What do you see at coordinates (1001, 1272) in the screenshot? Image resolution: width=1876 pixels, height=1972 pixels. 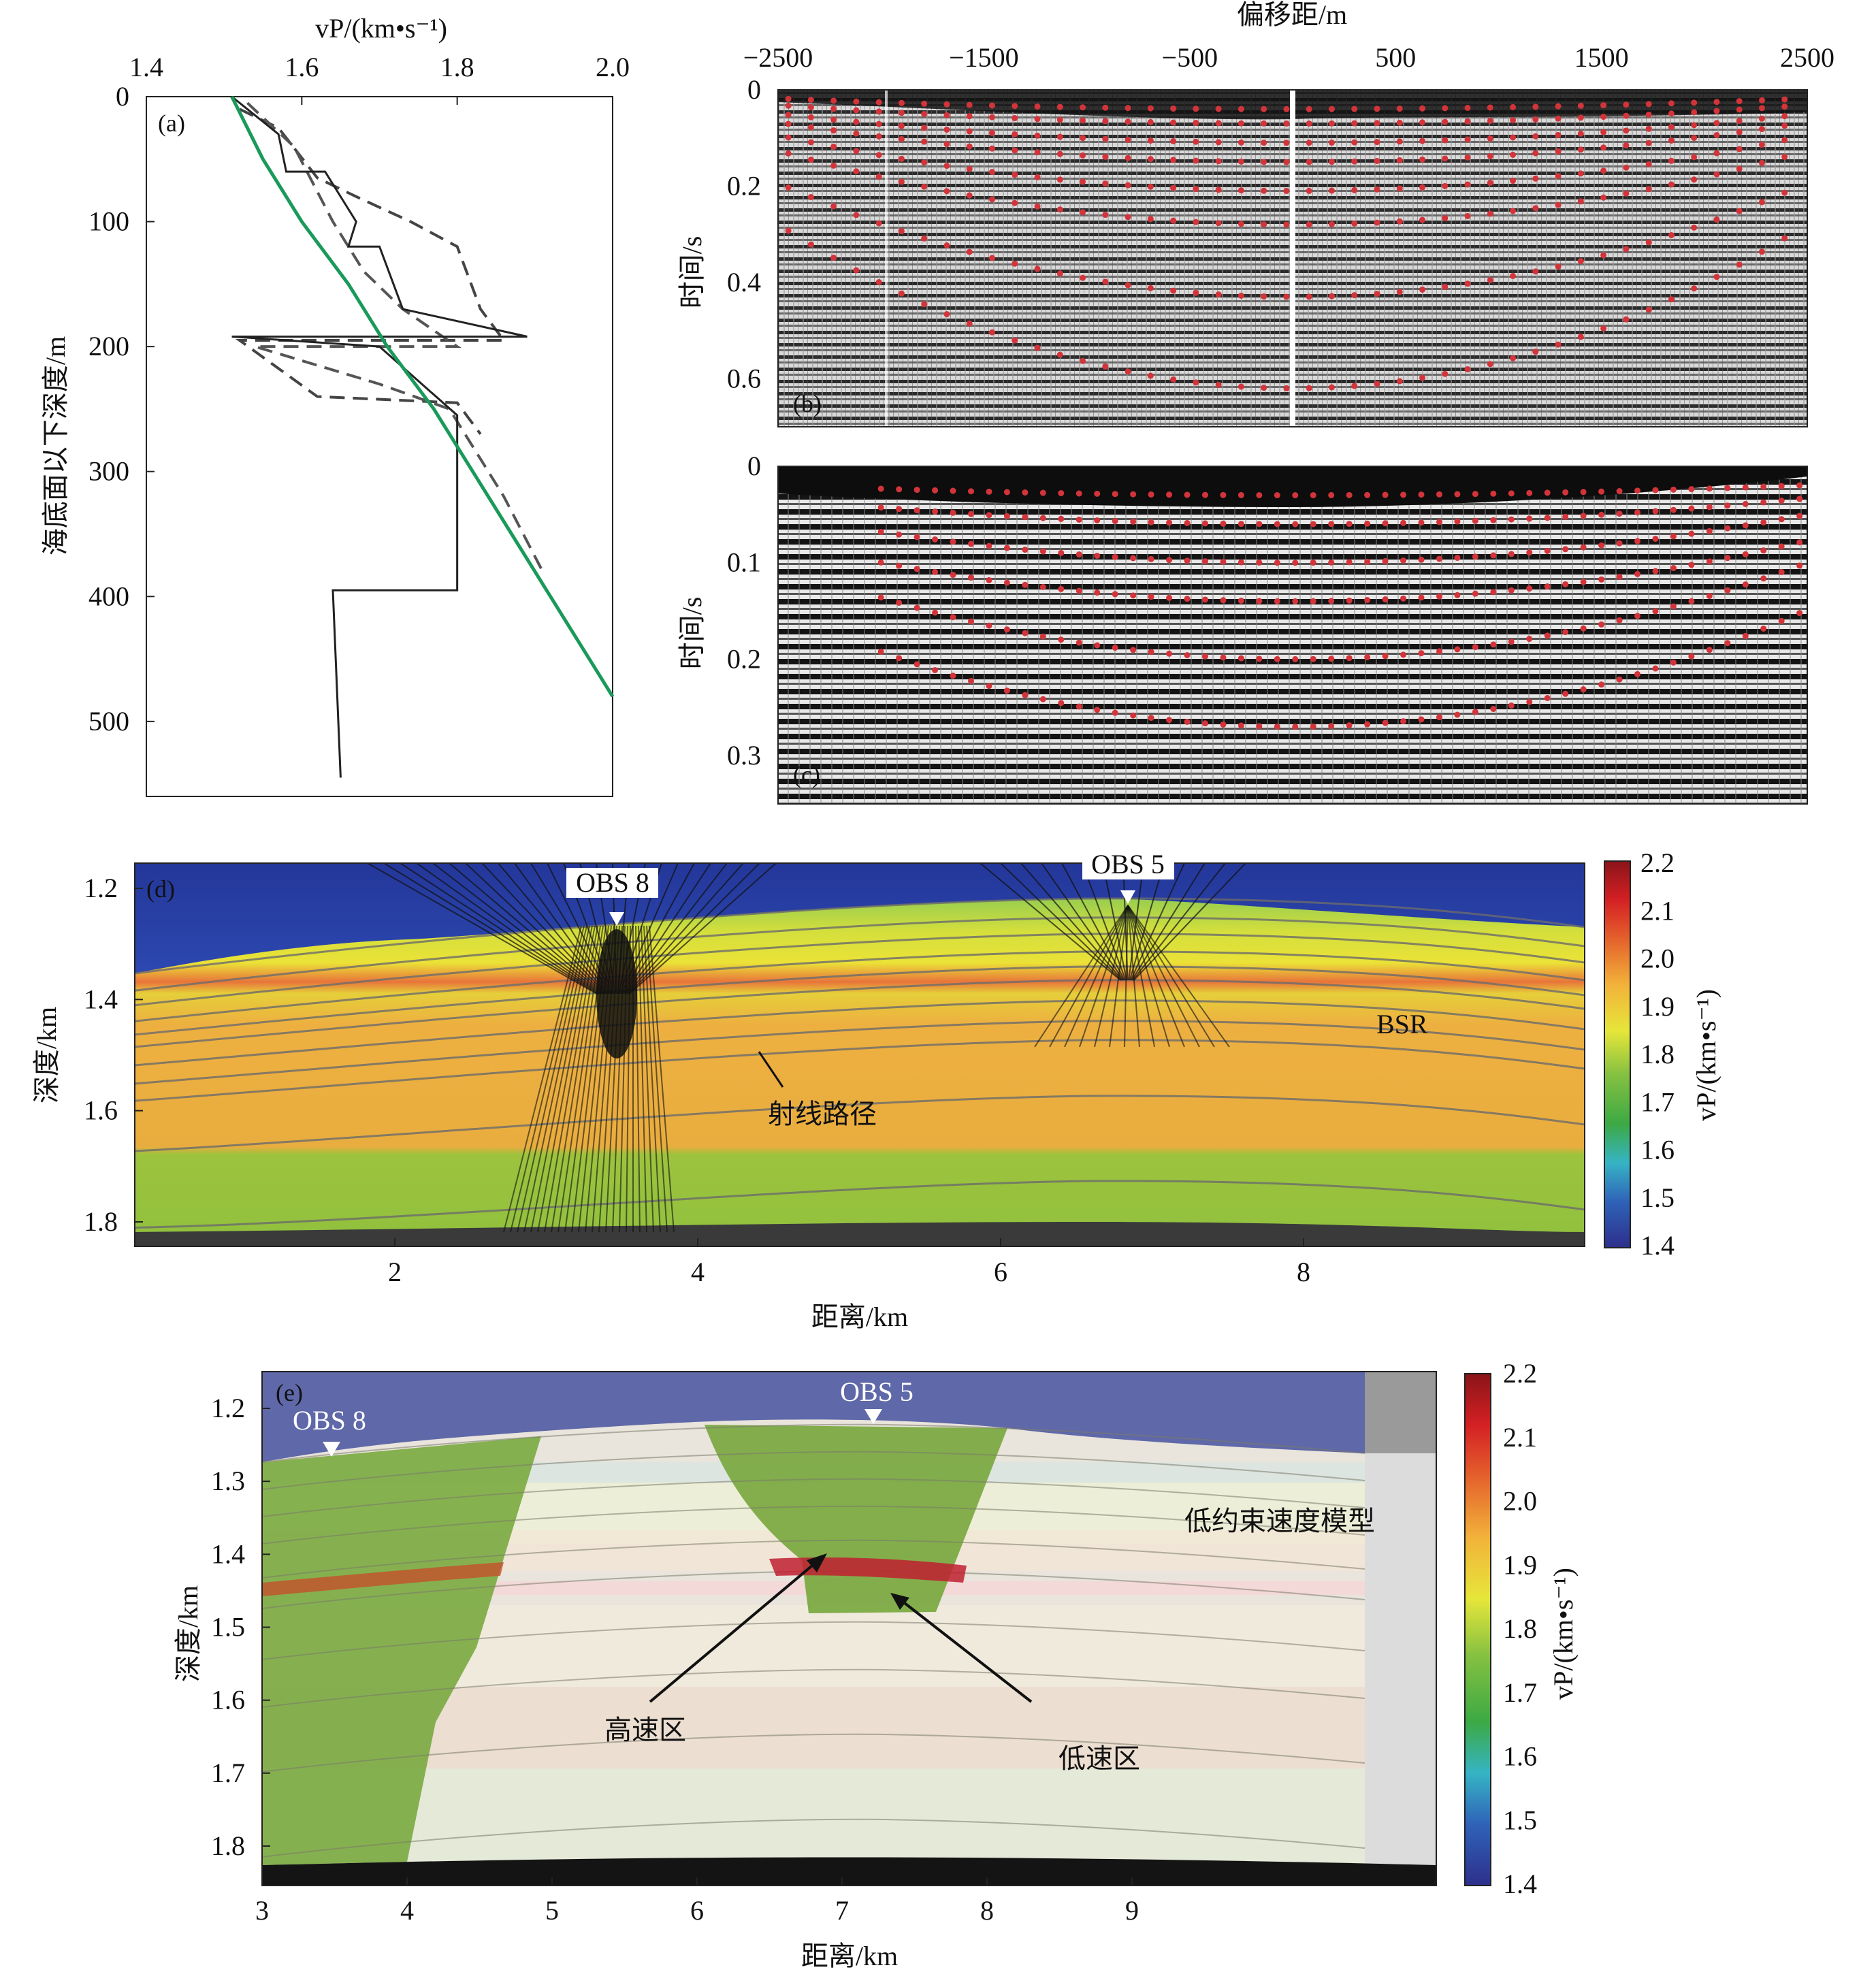 I see `panel-d-xtick-label: 6` at bounding box center [1001, 1272].